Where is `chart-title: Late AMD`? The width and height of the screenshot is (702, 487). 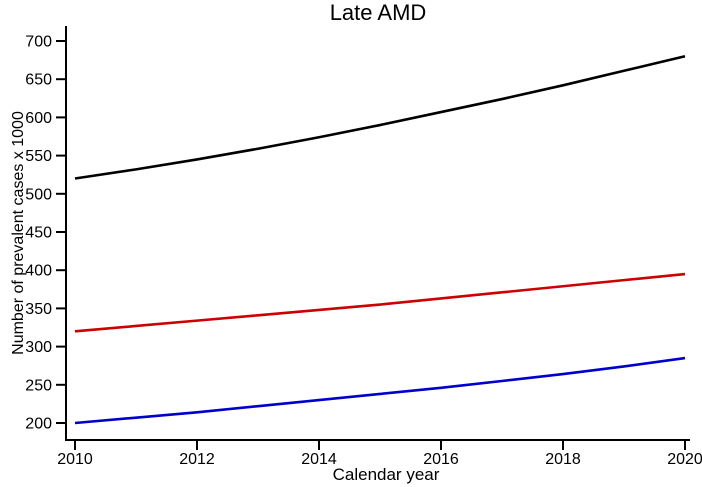 chart-title: Late AMD is located at coordinates (378, 12).